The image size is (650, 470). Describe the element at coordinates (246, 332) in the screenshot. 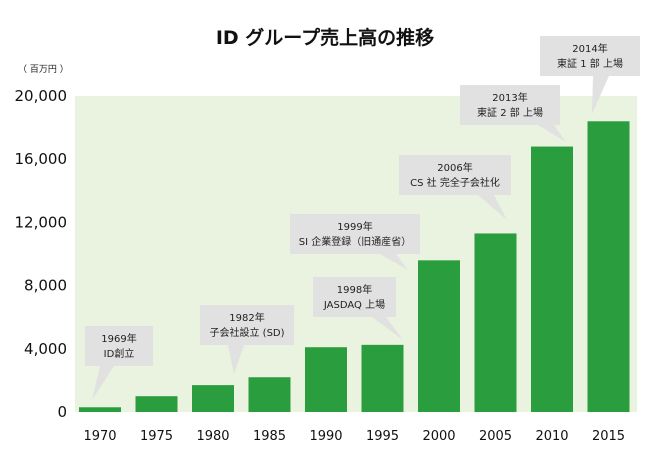

I see `callout-event: 子会社設立 (SD)` at that location.